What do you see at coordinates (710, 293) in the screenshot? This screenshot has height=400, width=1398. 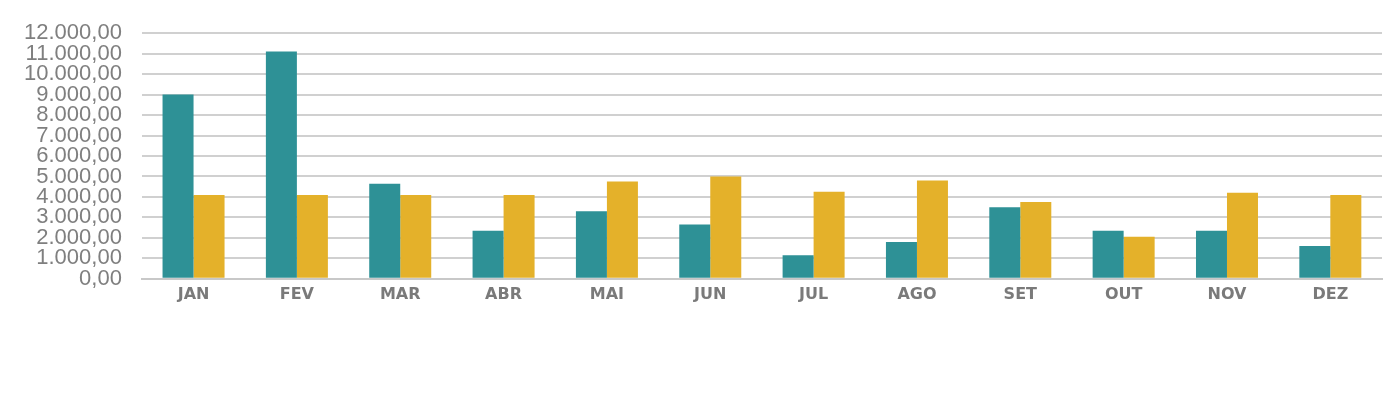 I see `x-tick-label: JUN` at bounding box center [710, 293].